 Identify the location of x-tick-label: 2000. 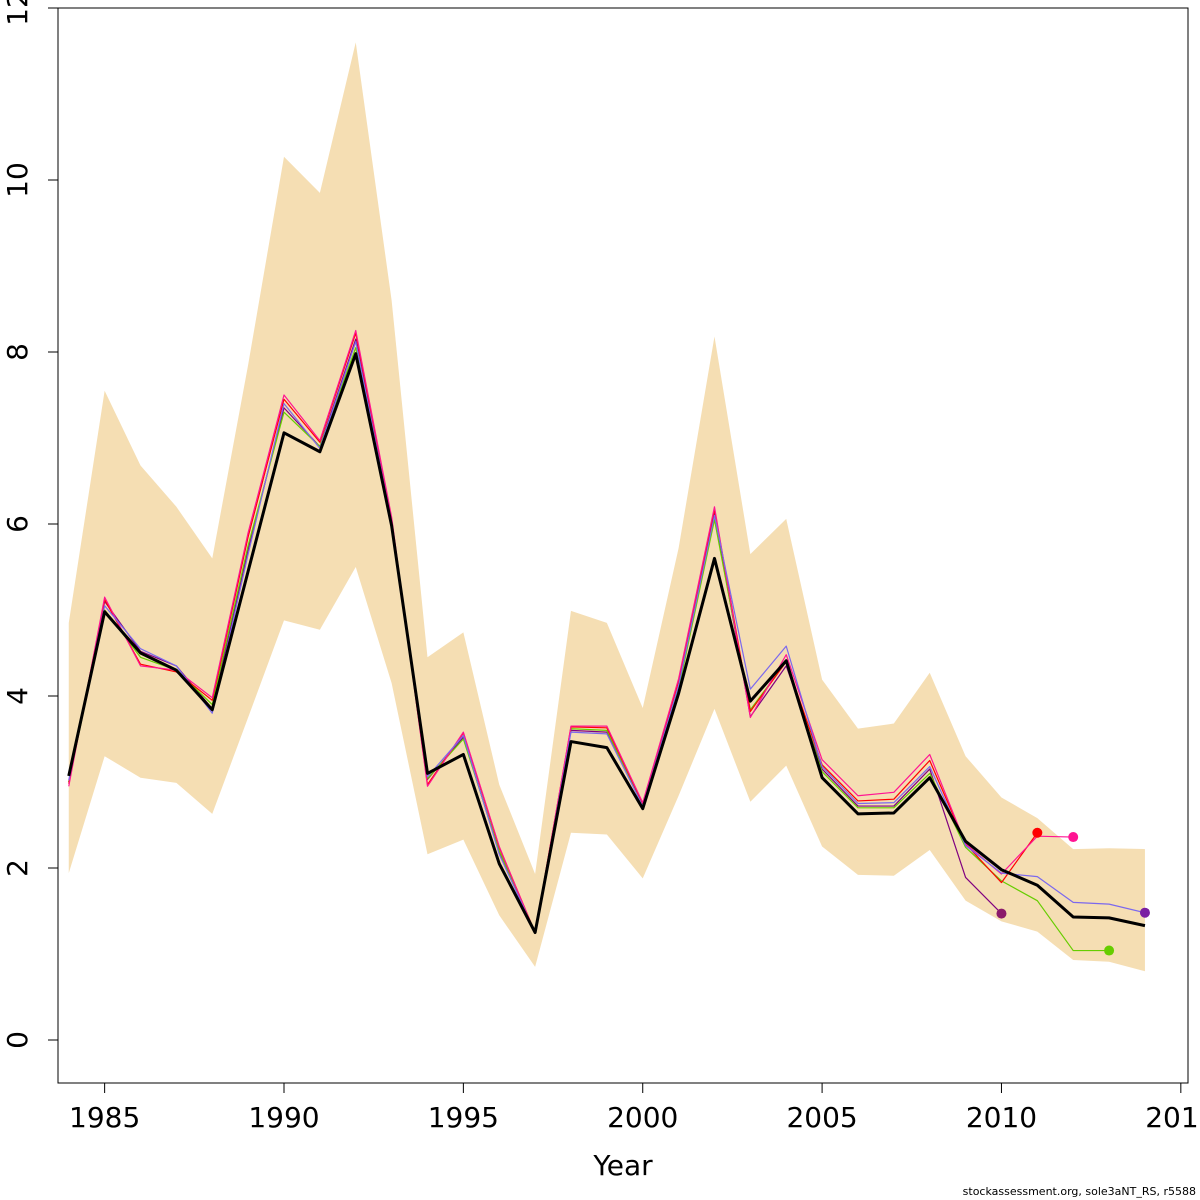
(642, 1117).